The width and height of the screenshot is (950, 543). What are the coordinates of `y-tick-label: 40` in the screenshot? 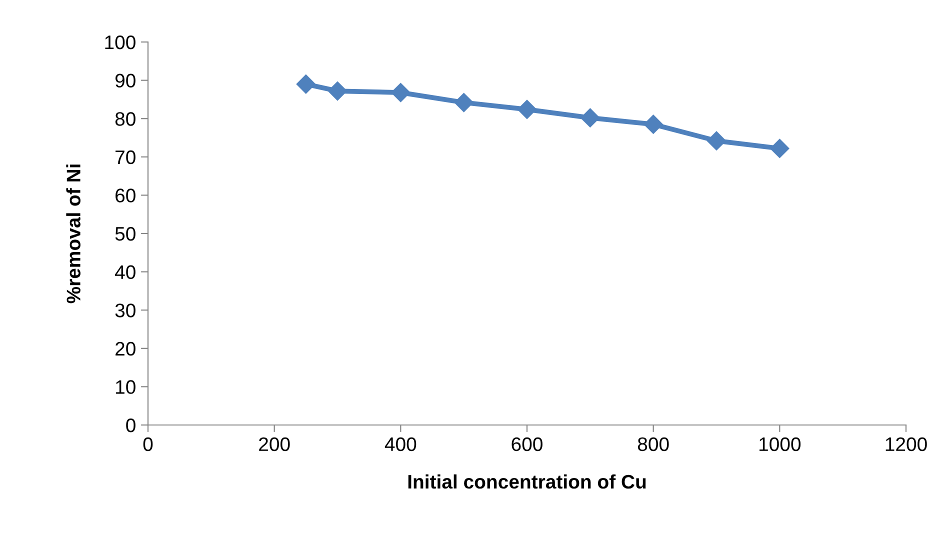 It's located at (125, 272).